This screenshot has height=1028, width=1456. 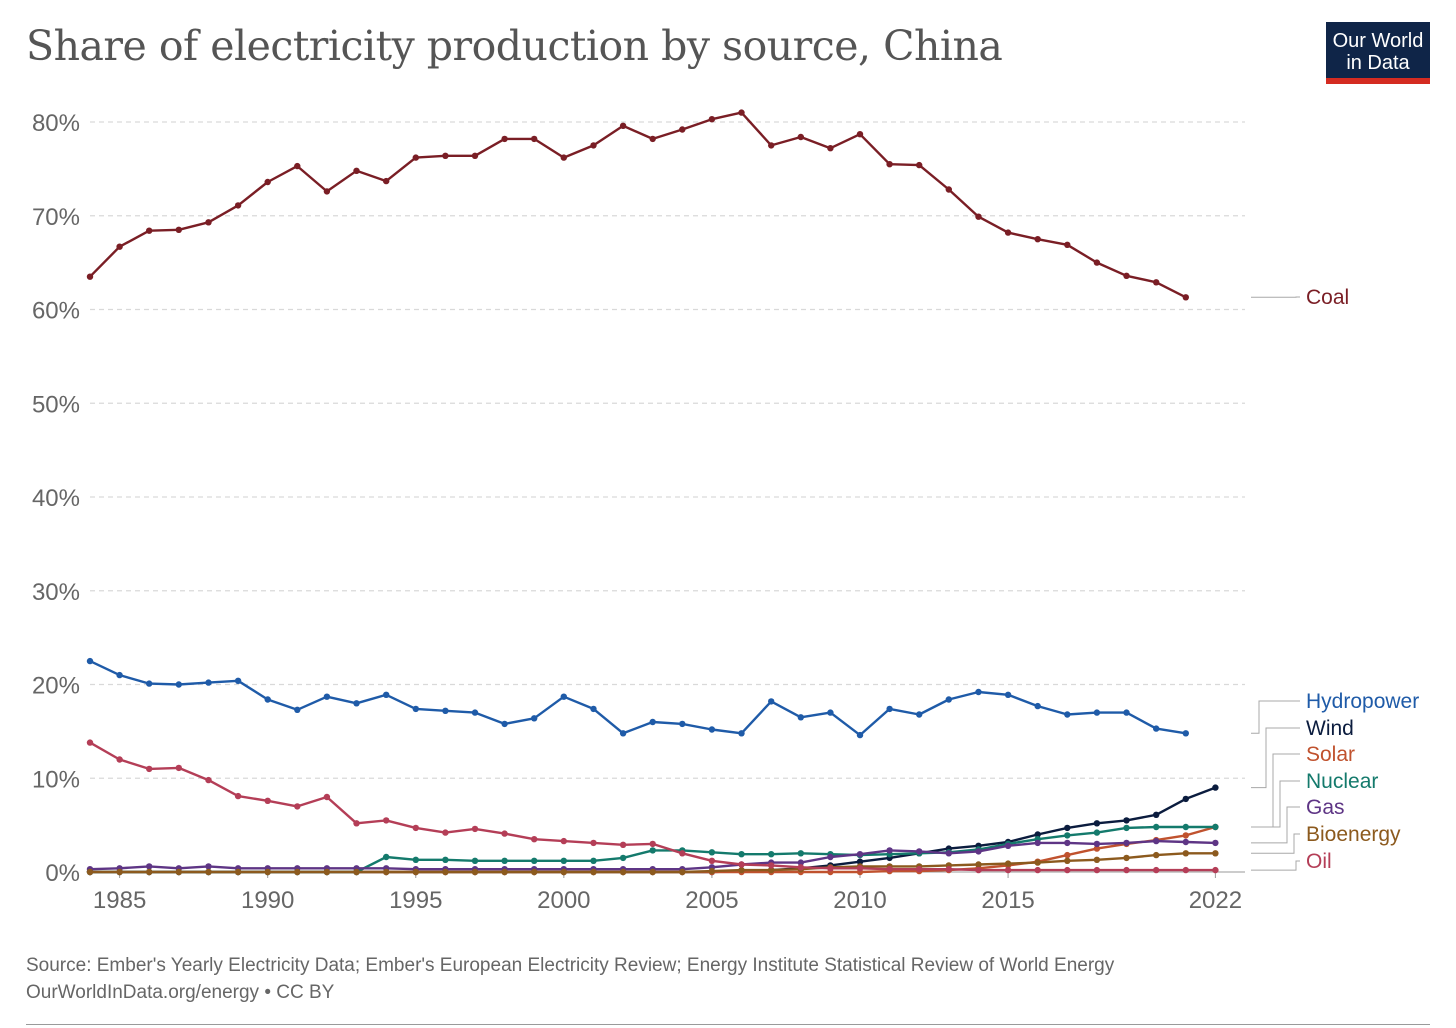 What do you see at coordinates (1342, 781) in the screenshot?
I see `series-label-nuclear: Nuclear` at bounding box center [1342, 781].